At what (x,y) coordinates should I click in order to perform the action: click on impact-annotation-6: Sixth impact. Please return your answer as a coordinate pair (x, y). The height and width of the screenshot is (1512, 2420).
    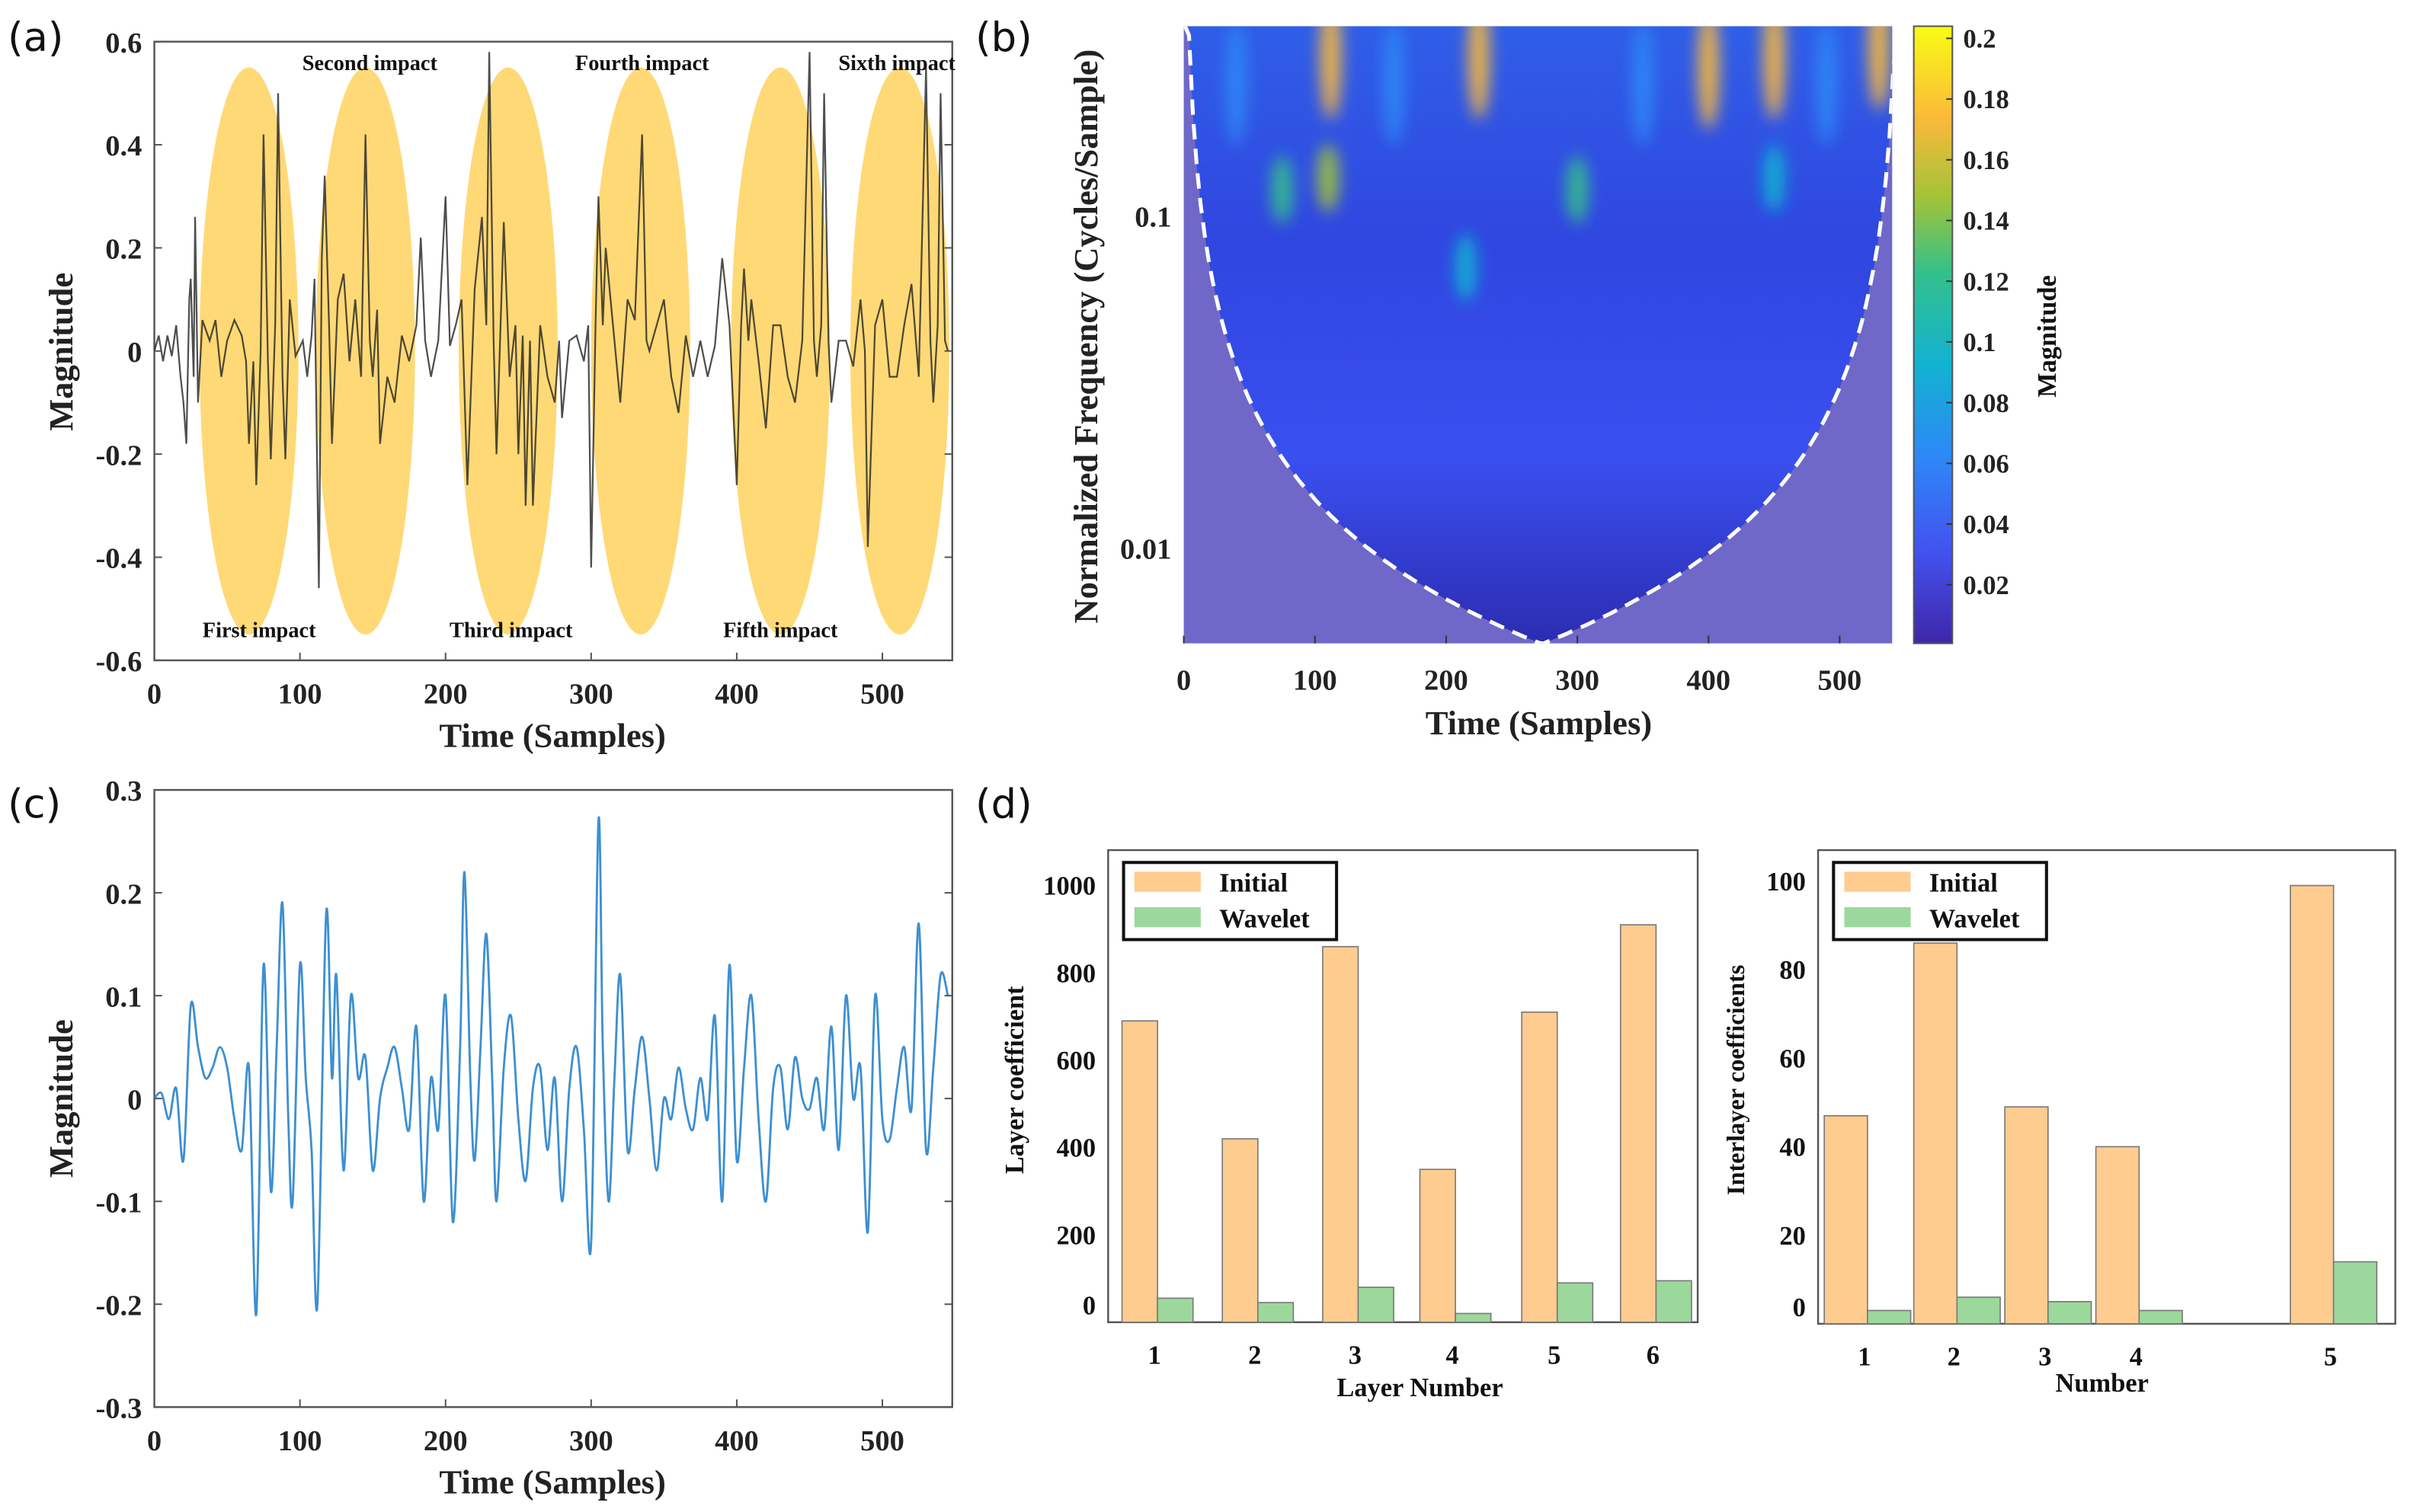
    Looking at the image, I should click on (897, 64).